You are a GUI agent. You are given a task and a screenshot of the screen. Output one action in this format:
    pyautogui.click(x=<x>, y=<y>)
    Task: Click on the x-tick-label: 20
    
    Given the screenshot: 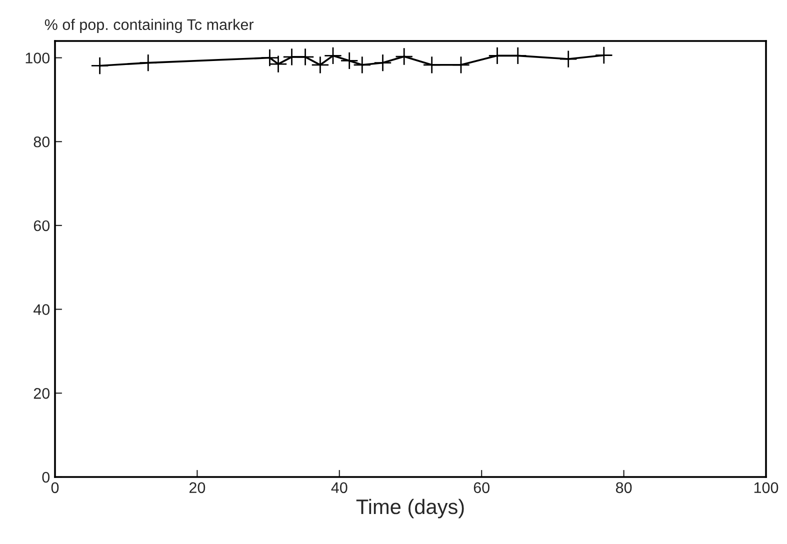 What is the action you would take?
    pyautogui.click(x=197, y=488)
    